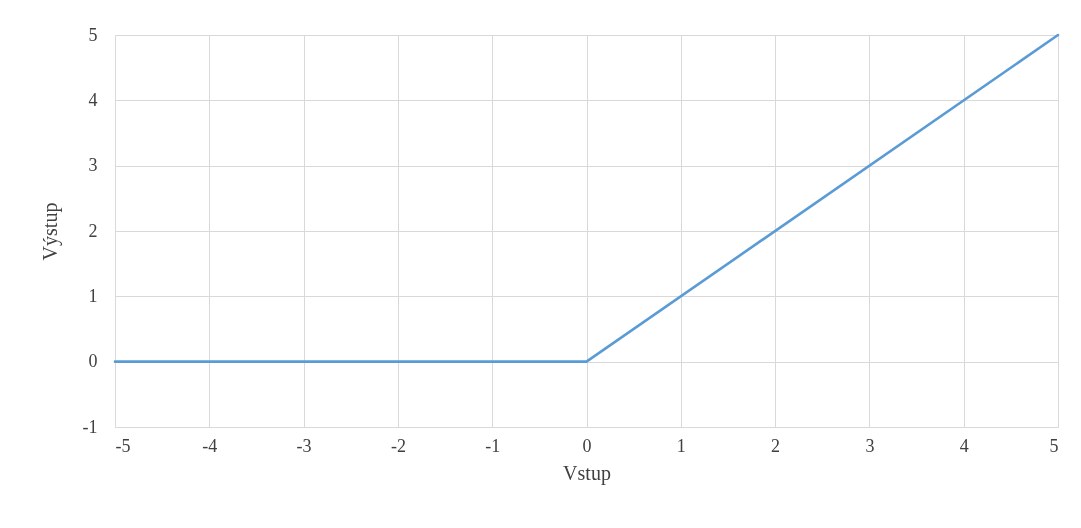  I want to click on x-tick-label: 3, so click(870, 445).